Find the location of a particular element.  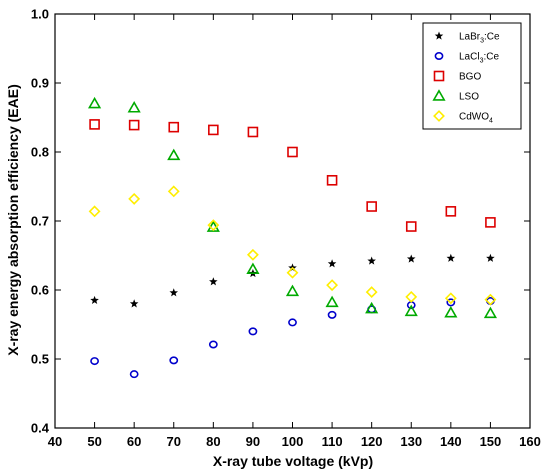

legend-label-cdwo4: CdWO4 is located at coordinates (476, 118).